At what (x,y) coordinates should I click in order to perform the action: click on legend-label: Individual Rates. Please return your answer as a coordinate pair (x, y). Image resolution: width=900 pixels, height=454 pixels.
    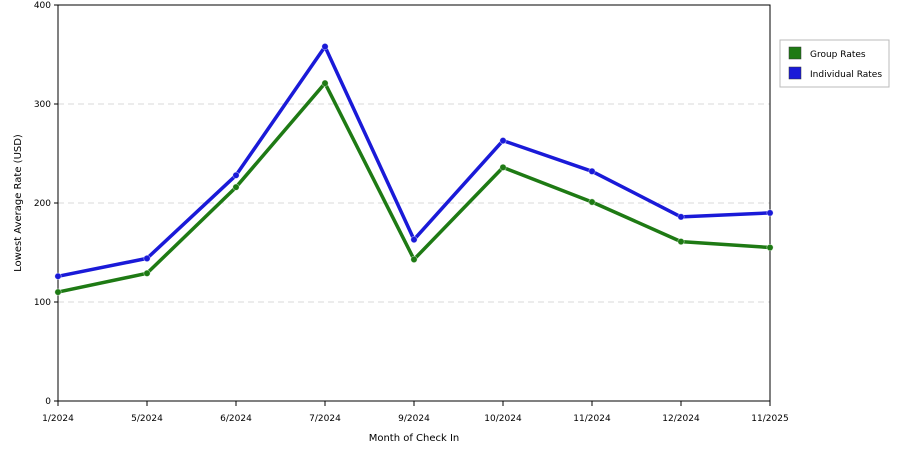
    Looking at the image, I should click on (846, 75).